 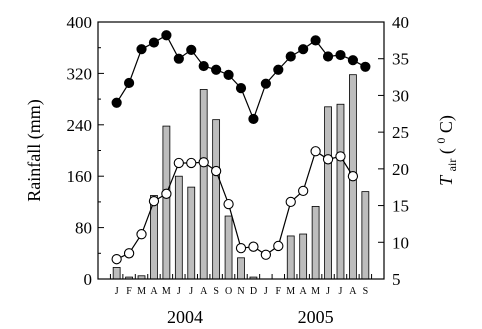 I want to click on right-axis-label-open: (, so click(x=446, y=151).